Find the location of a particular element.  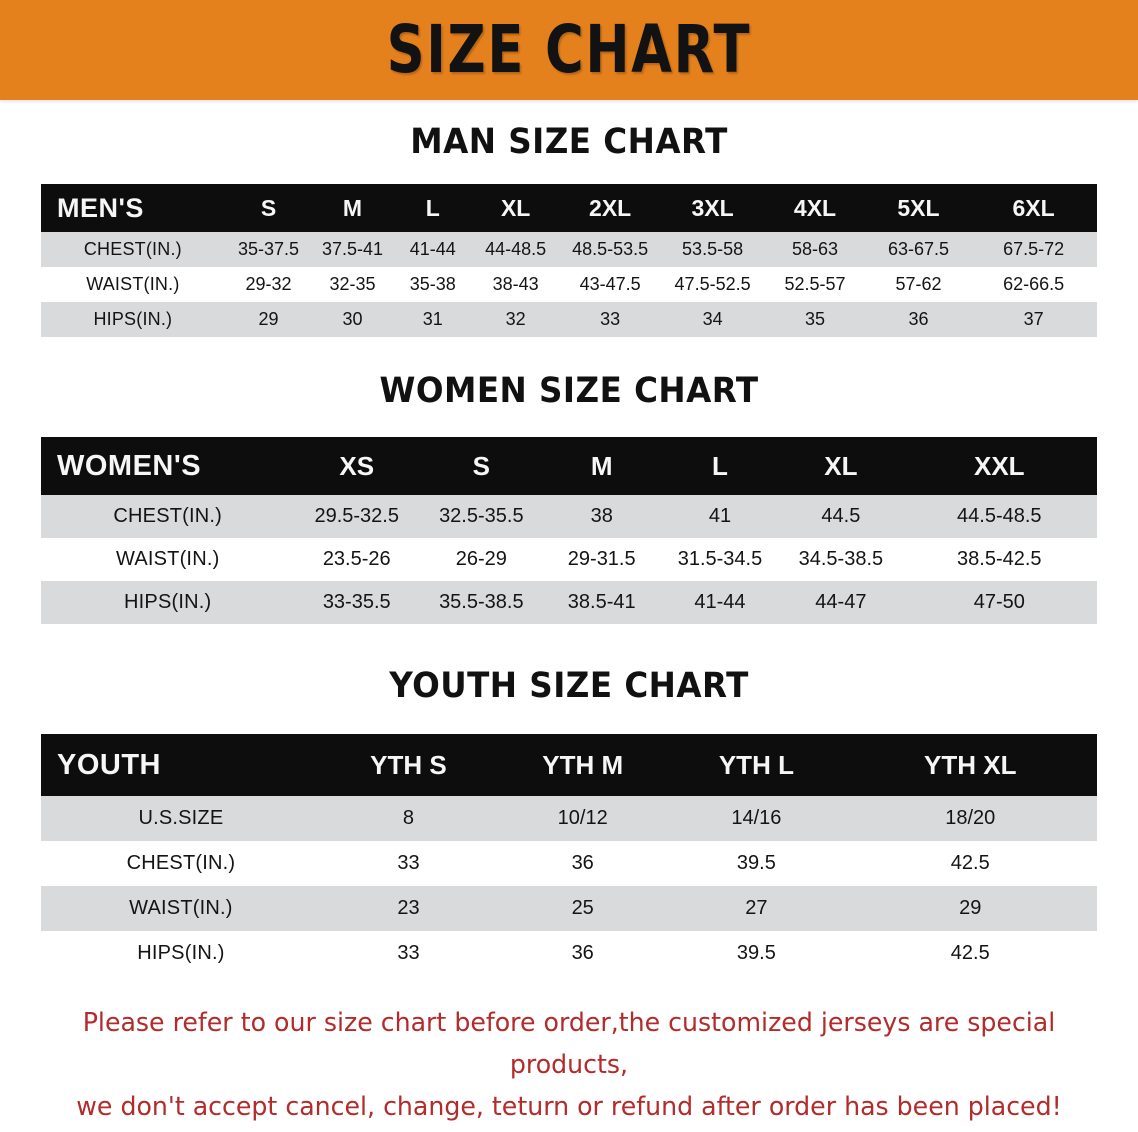

man-col-header: 4XL is located at coordinates (815, 207).